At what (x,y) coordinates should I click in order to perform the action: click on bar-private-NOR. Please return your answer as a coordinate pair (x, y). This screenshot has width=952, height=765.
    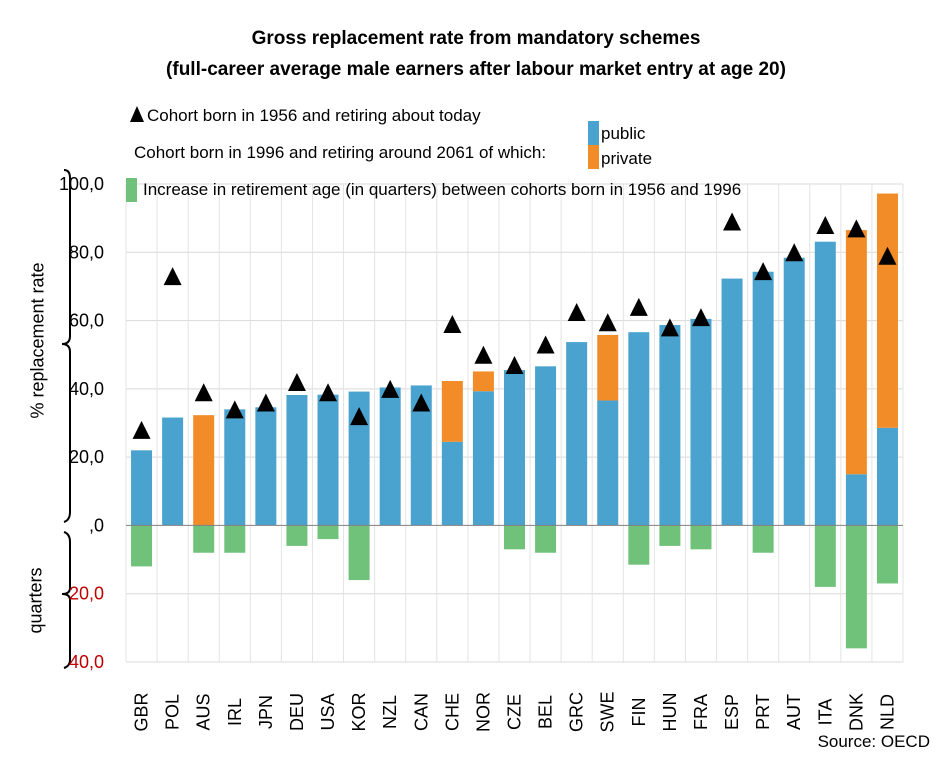
    Looking at the image, I should click on (483, 381).